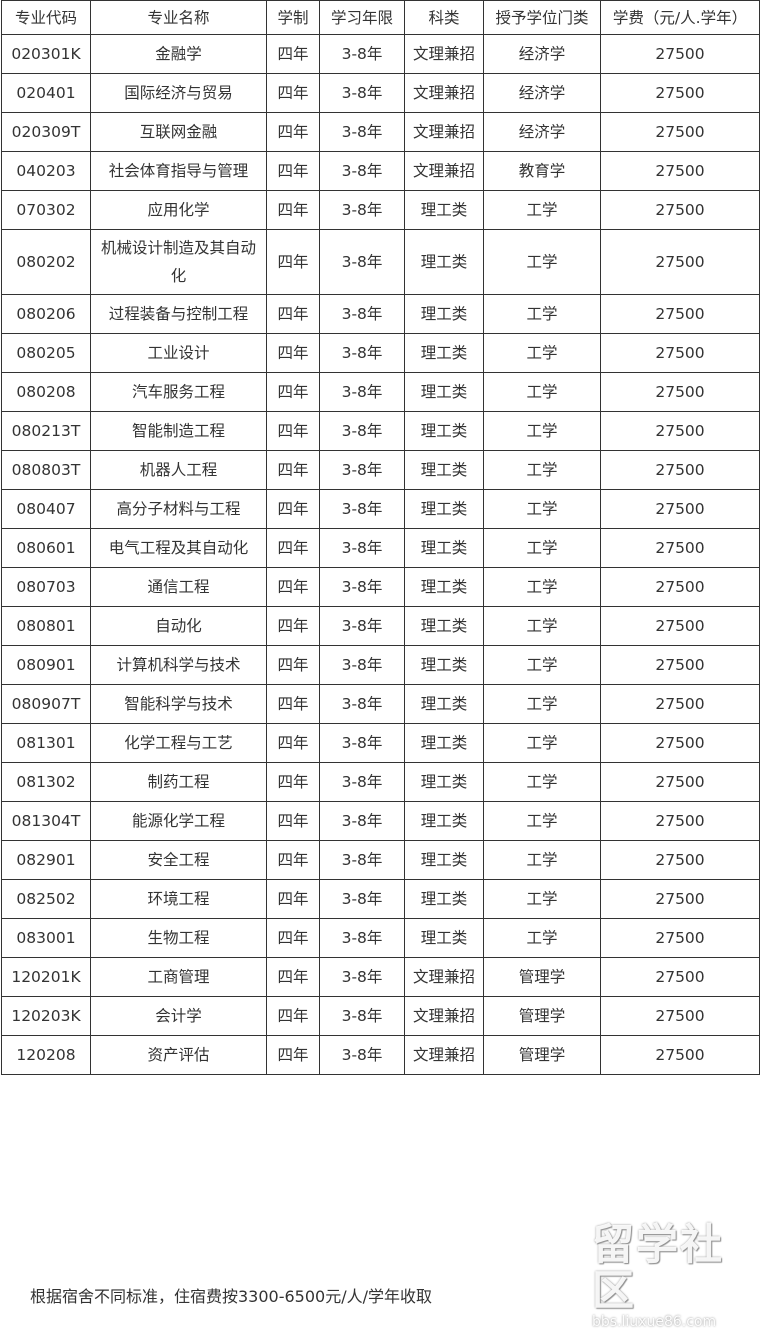  What do you see at coordinates (46, 977) in the screenshot?
I see `cell-major-code: 120201K` at bounding box center [46, 977].